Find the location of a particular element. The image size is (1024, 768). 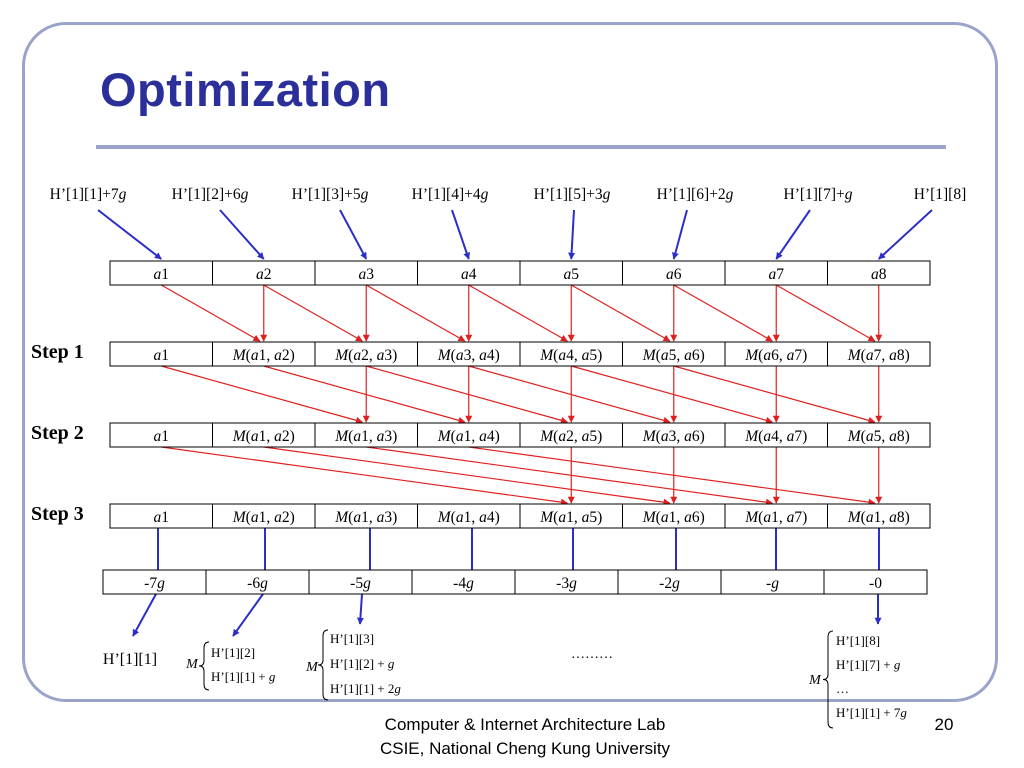

array-cell-r1-c1: a1 is located at coordinates (162, 355).